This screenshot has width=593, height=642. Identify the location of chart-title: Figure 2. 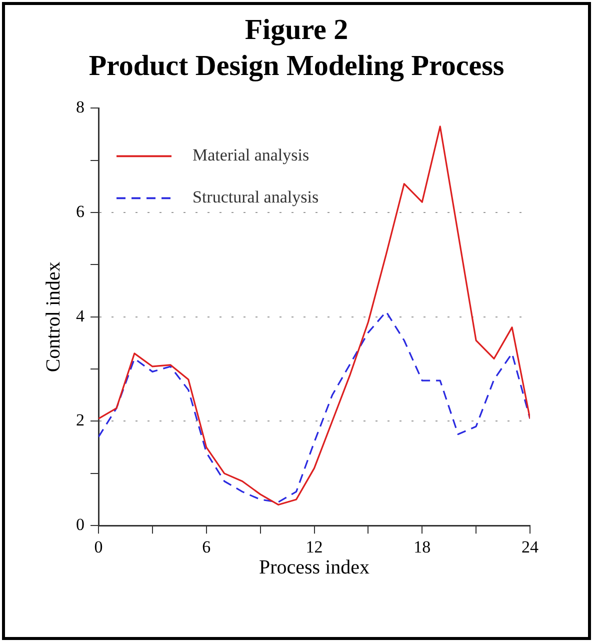
(297, 30).